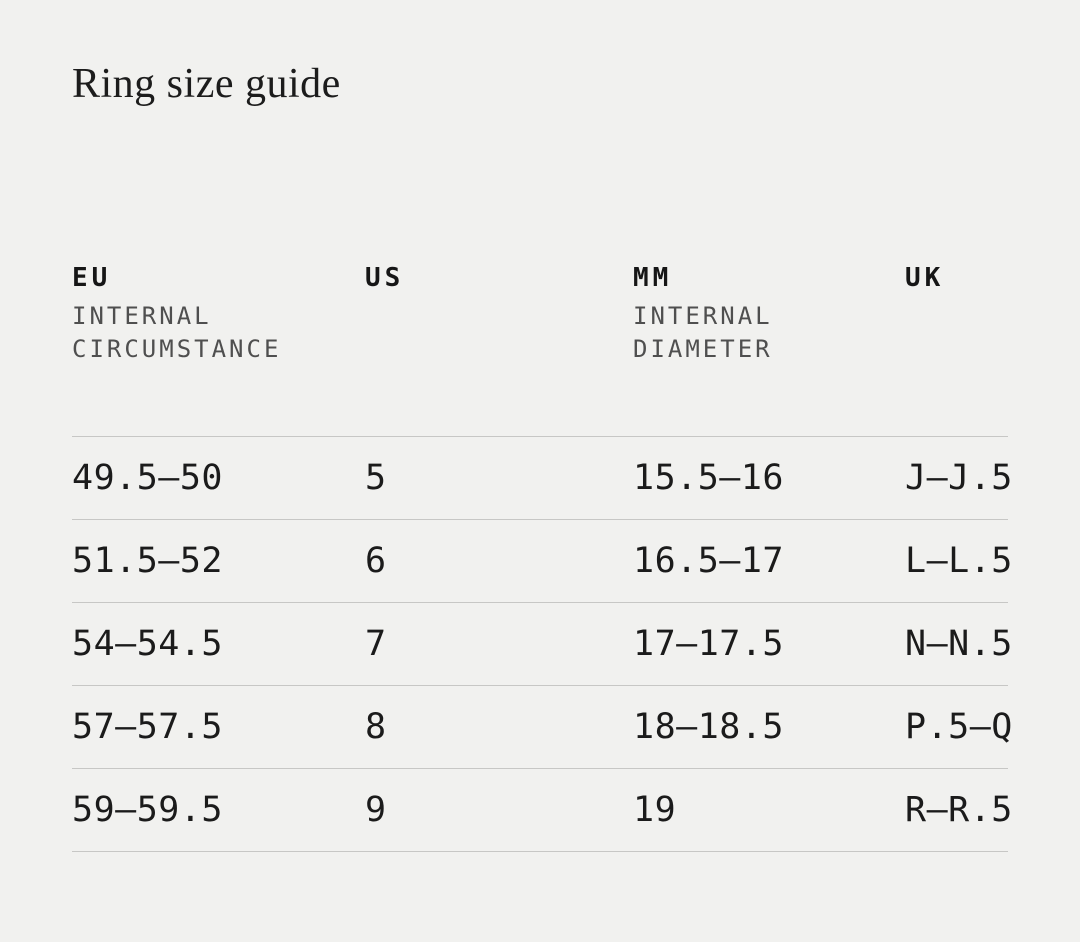 Image resolution: width=1080 pixels, height=942 pixels. I want to click on column-header-eu-label: EU, so click(92, 278).